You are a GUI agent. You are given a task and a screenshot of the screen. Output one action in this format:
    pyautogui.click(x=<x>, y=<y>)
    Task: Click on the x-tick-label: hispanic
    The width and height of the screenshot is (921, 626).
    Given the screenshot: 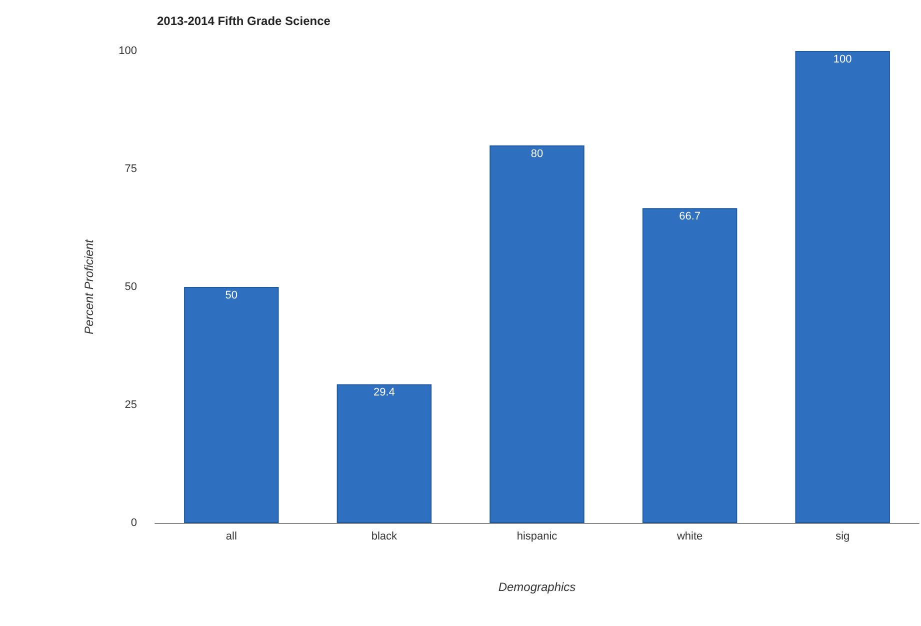 What is the action you would take?
    pyautogui.click(x=537, y=536)
    